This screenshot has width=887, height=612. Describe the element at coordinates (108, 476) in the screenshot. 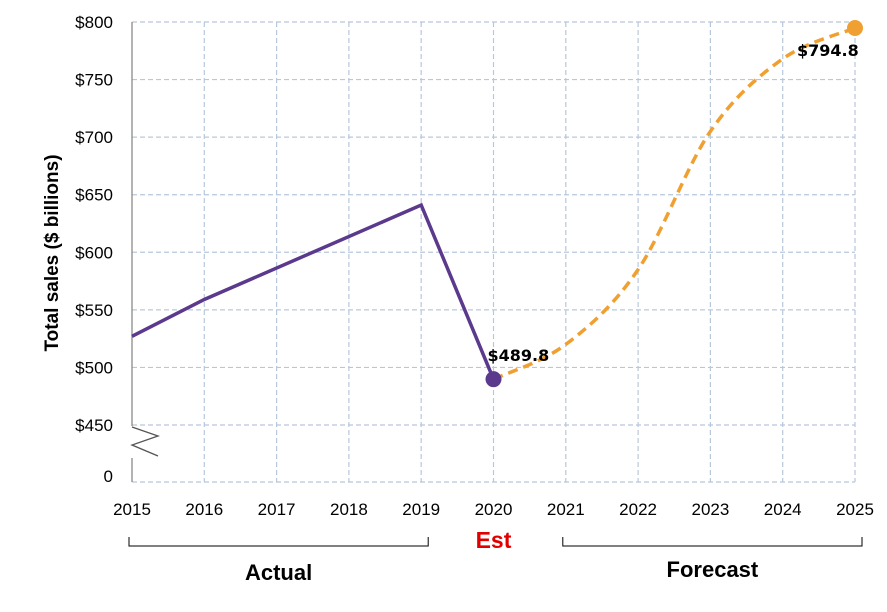

I see `y-tick-label-zero: 0` at that location.